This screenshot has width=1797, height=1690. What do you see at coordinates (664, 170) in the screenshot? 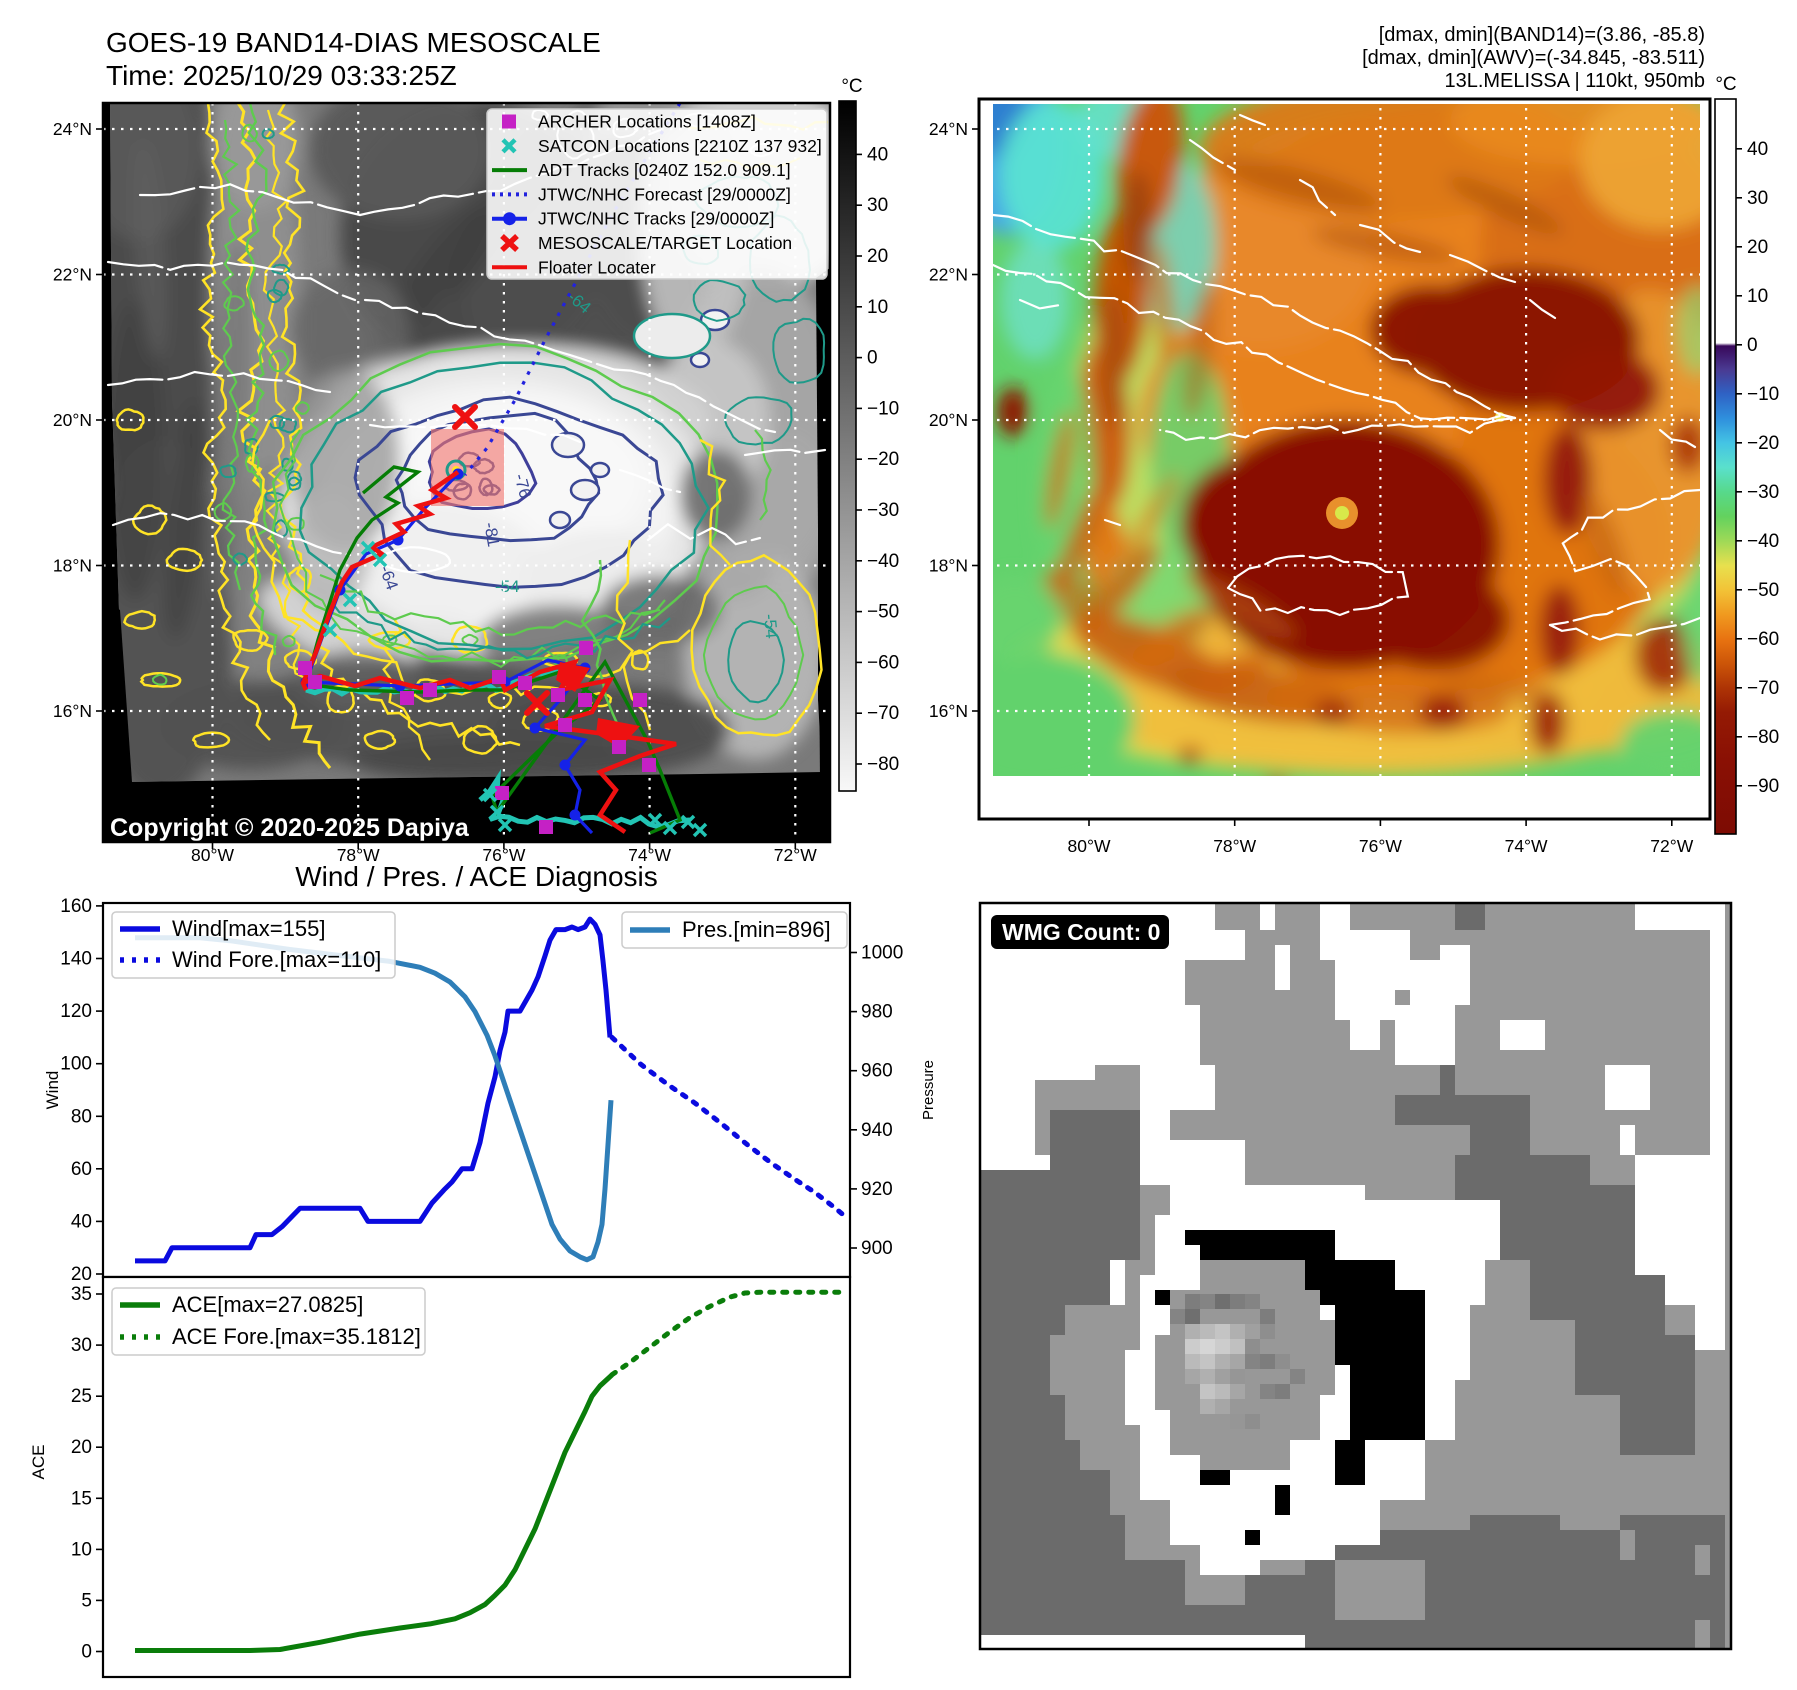
I see `svg-text: ADT Tracks [0240Z 152.0 909.1]` at bounding box center [664, 170].